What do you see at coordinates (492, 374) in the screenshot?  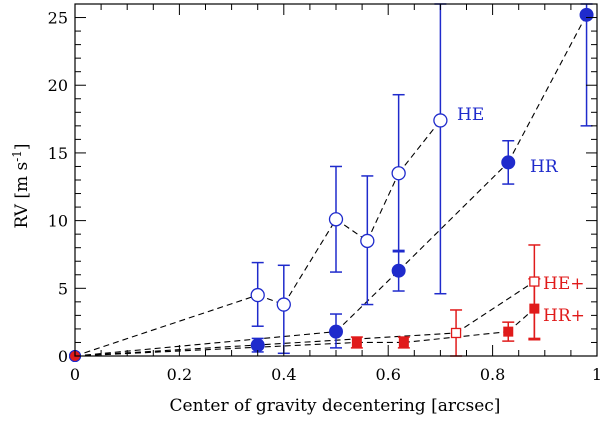 I see `x-tick-label: 0.8` at bounding box center [492, 374].